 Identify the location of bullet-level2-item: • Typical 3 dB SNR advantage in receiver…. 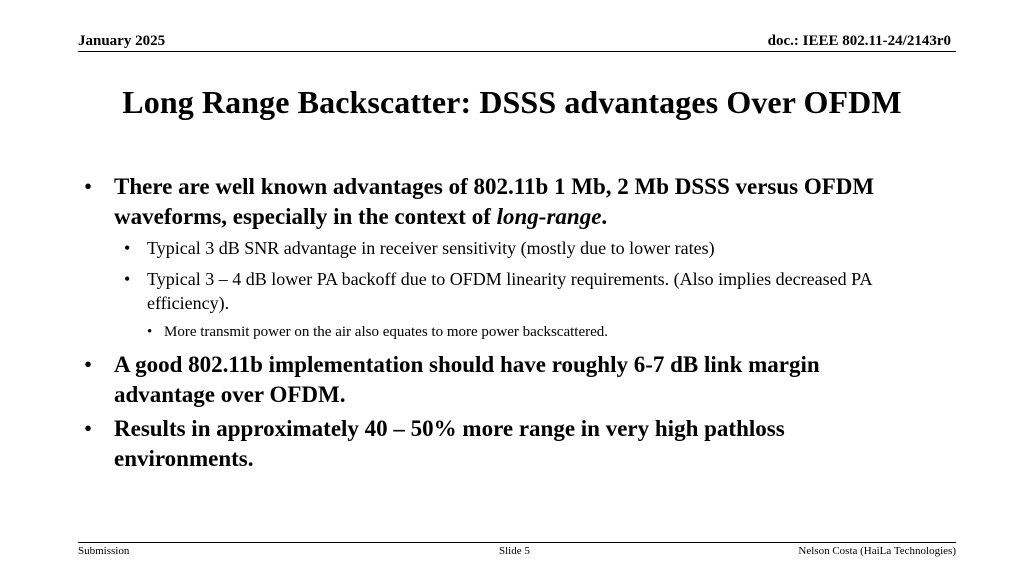
(519, 248).